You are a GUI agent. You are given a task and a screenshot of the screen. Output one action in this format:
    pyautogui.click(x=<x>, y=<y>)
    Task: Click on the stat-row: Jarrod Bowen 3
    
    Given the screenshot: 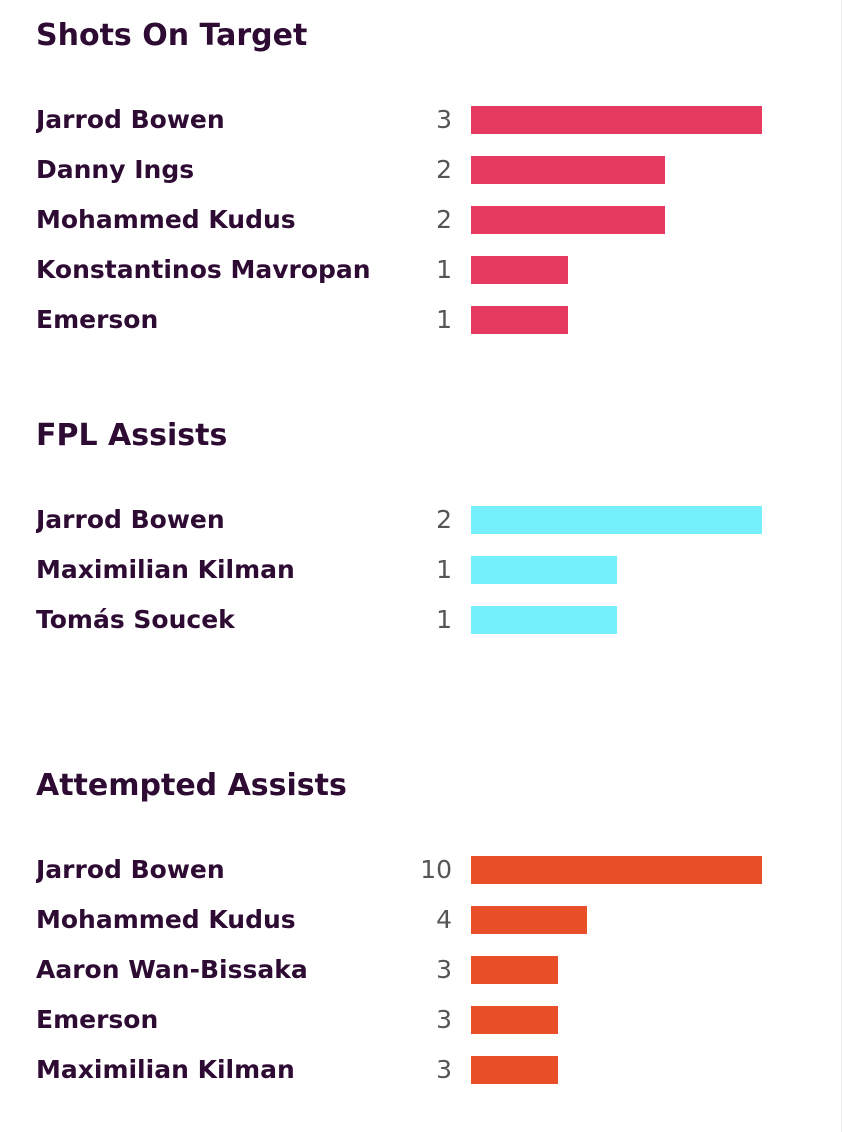 What is the action you would take?
    pyautogui.click(x=422, y=125)
    